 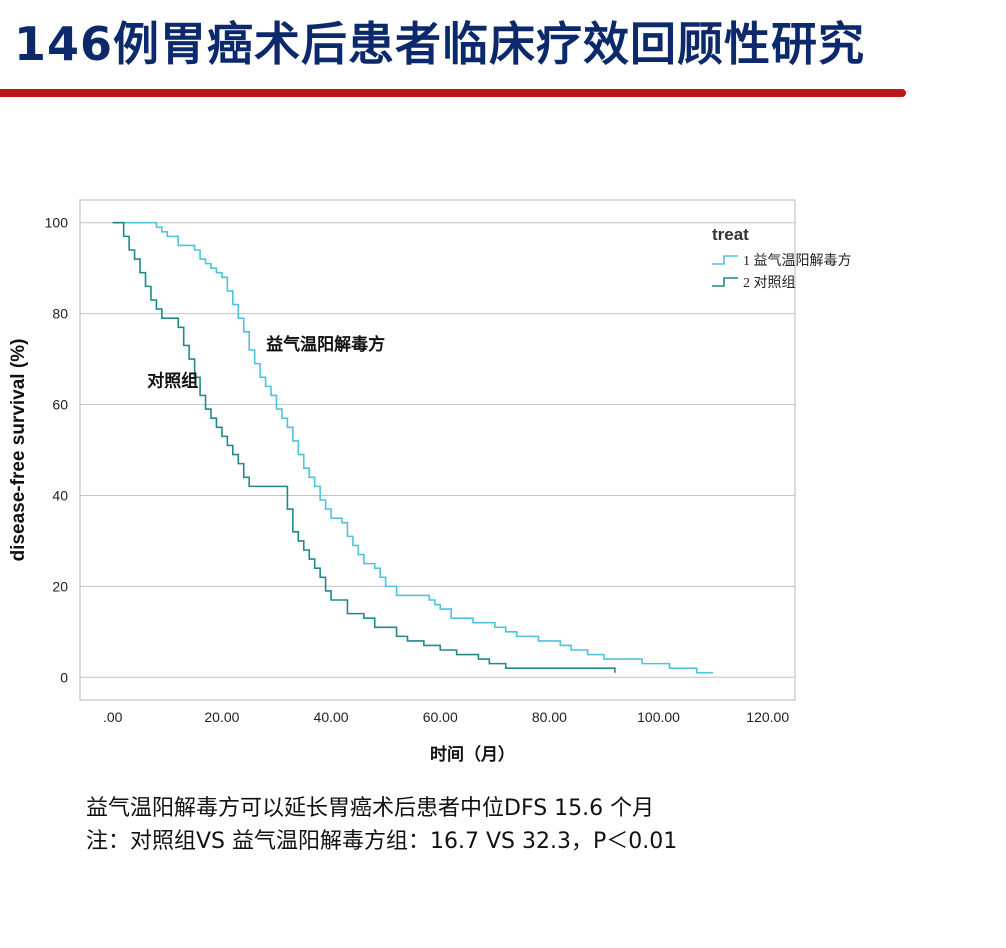 I want to click on x-axis-label: 时间（月）, so click(x=472, y=754).